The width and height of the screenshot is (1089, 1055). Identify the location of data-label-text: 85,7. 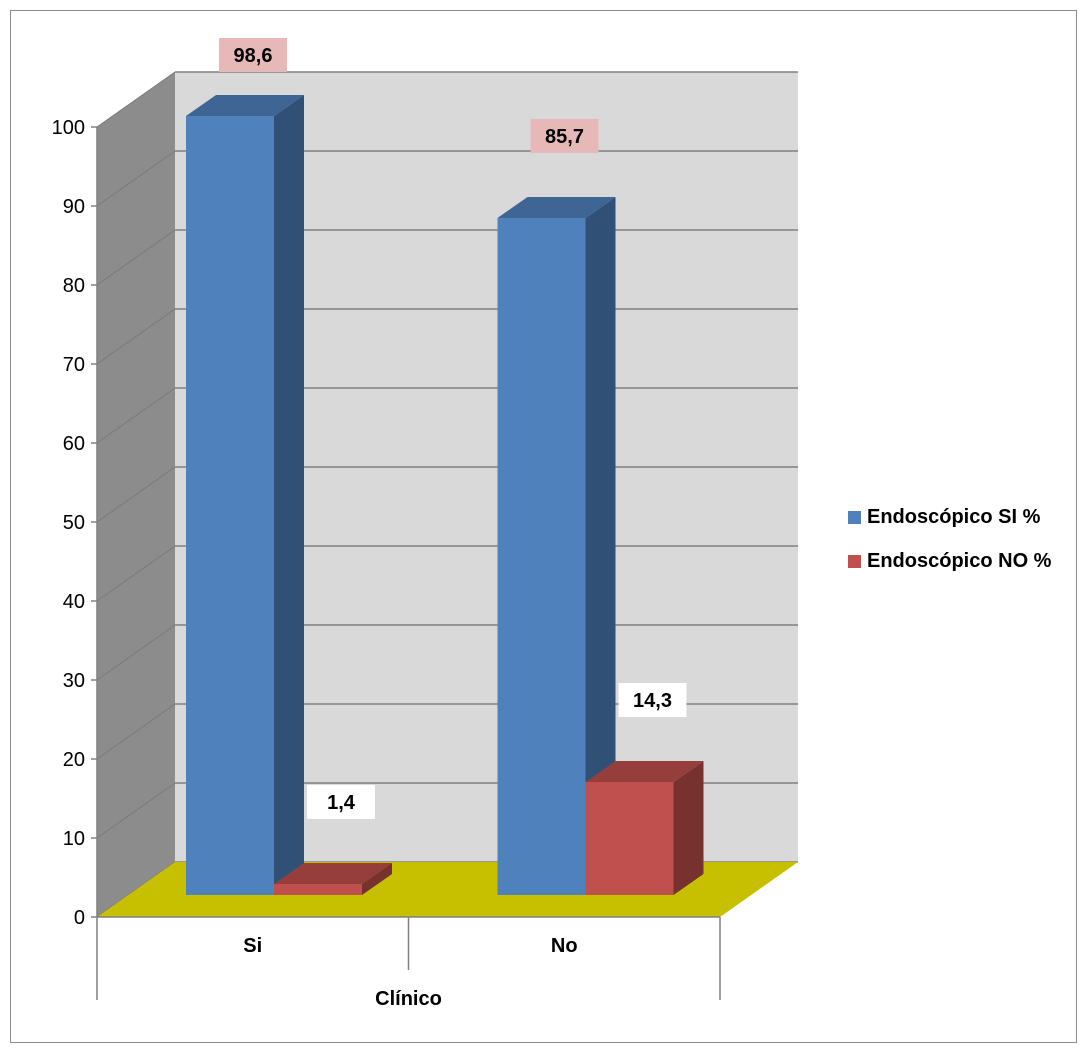
(564, 137).